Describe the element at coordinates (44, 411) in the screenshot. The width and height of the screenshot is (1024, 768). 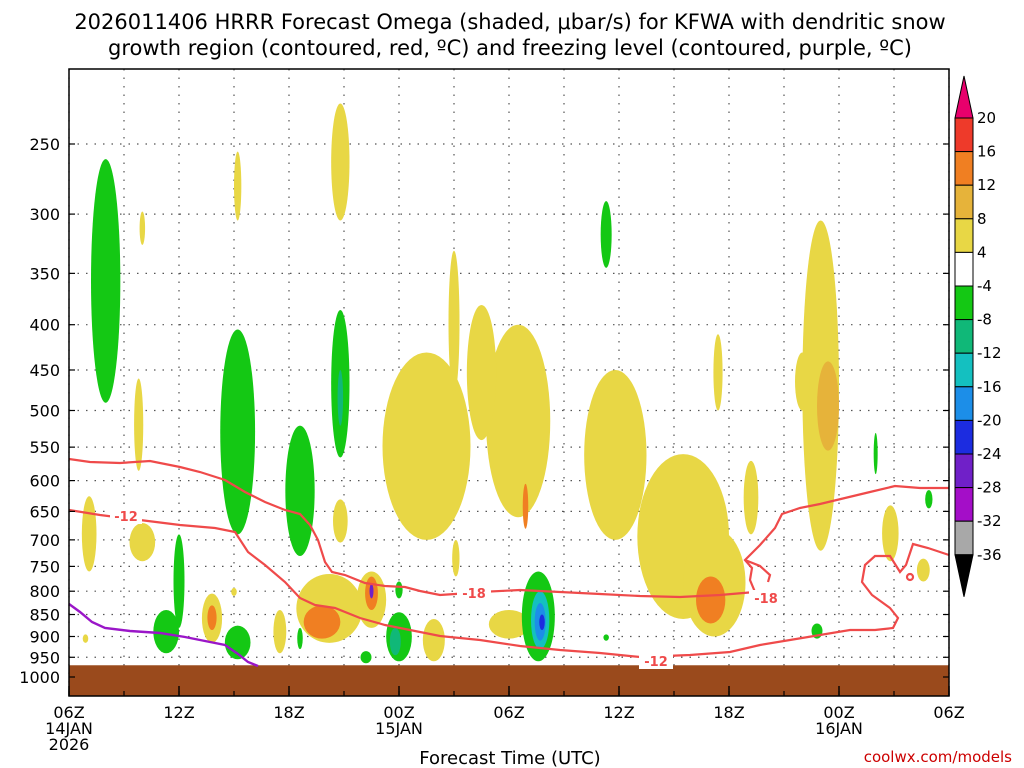
I see `y-tick-label: 500` at that location.